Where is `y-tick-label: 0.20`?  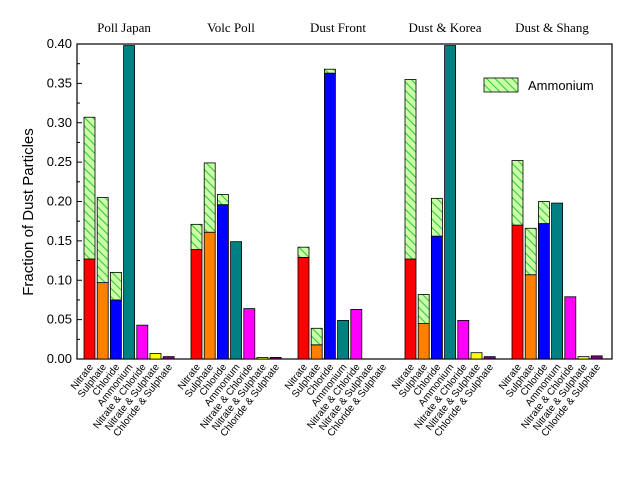
y-tick-label: 0.20 is located at coordinates (59, 201).